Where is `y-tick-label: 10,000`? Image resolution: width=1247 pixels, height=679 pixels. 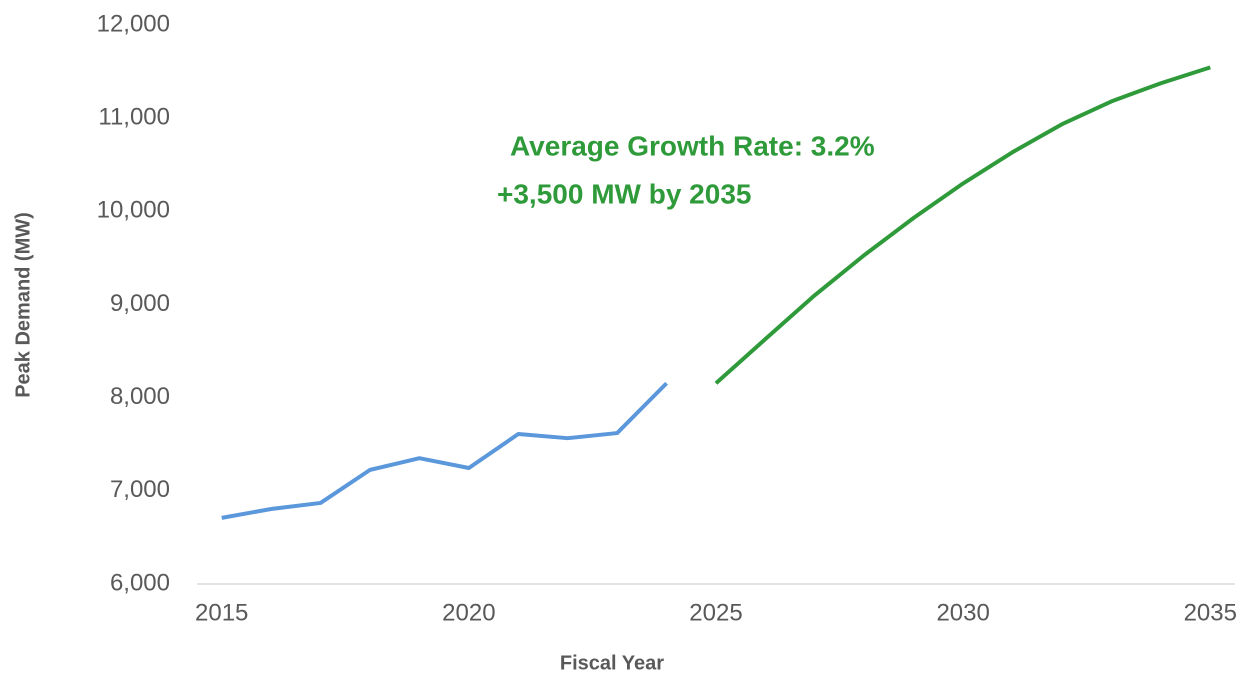
y-tick-label: 10,000 is located at coordinates (133, 210).